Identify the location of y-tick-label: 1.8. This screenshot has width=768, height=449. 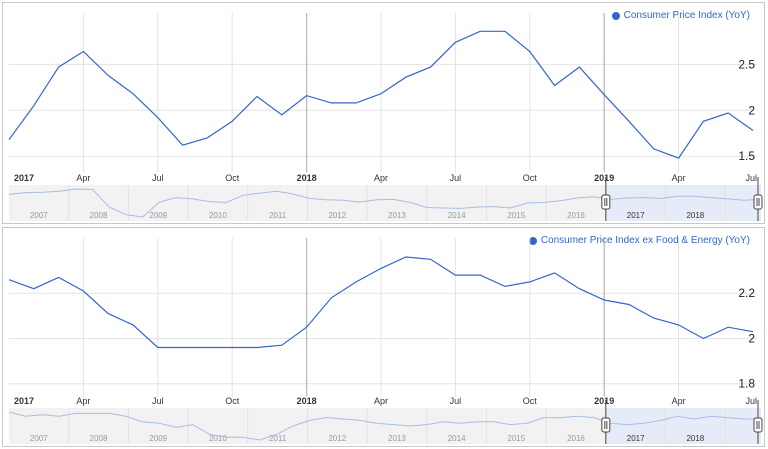
(746, 384).